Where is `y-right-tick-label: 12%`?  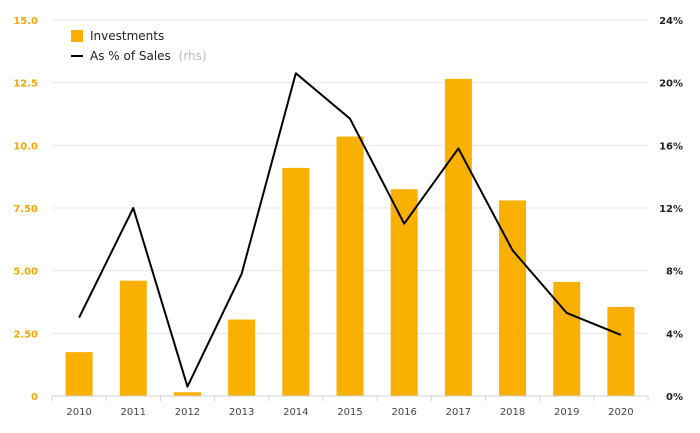 y-right-tick-label: 12% is located at coordinates (671, 209).